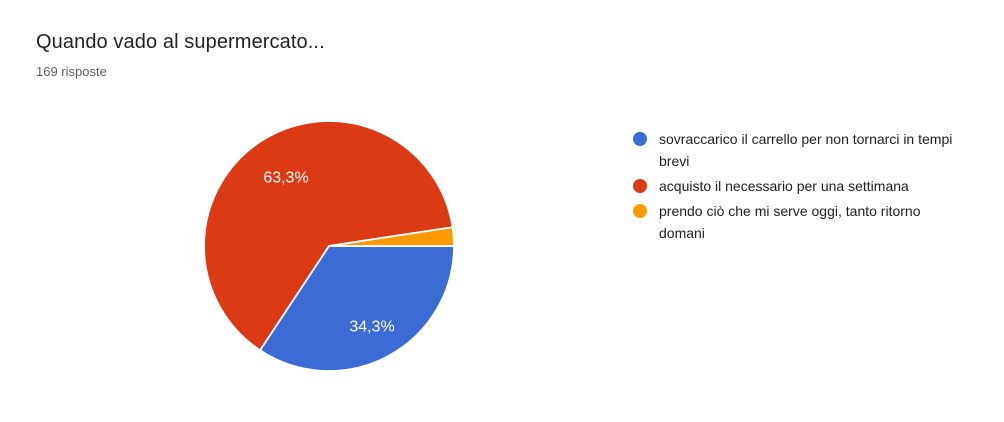 Image resolution: width=1004 pixels, height=422 pixels. What do you see at coordinates (285, 178) in the screenshot?
I see `pie-label-acquisto: 63,3%` at bounding box center [285, 178].